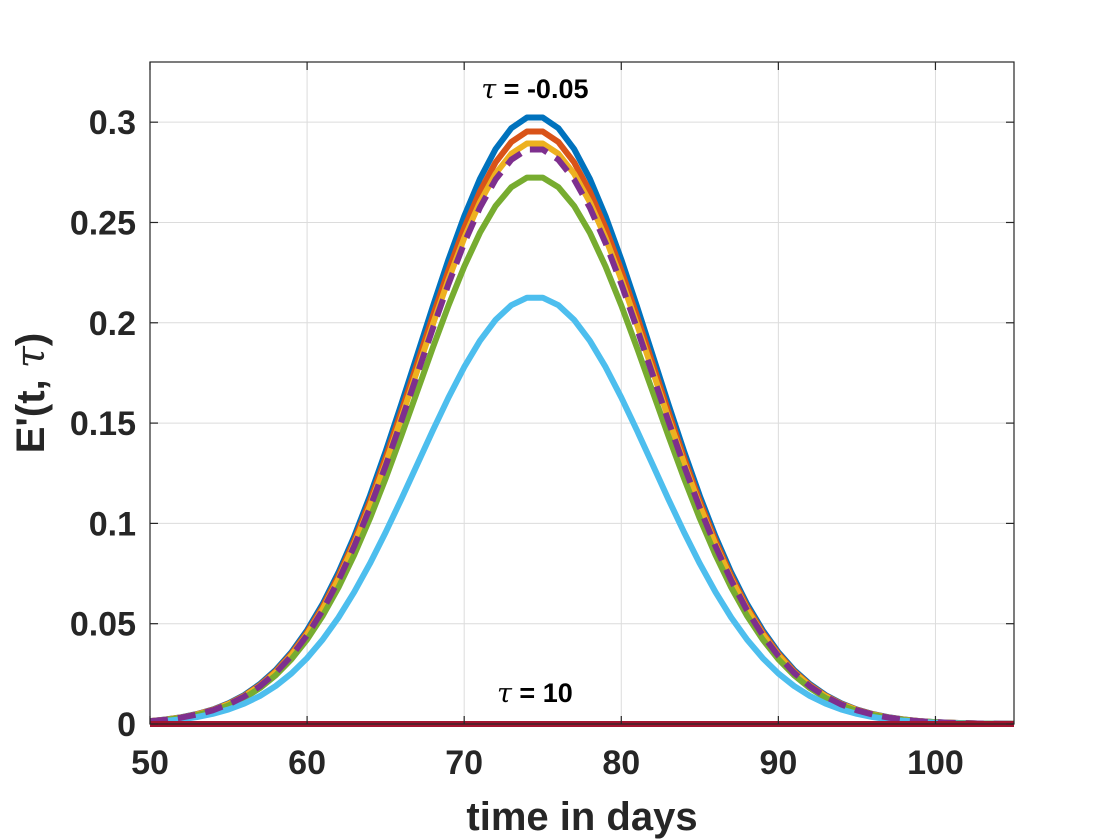  I want to click on x-tick-label: 70, so click(464, 763).